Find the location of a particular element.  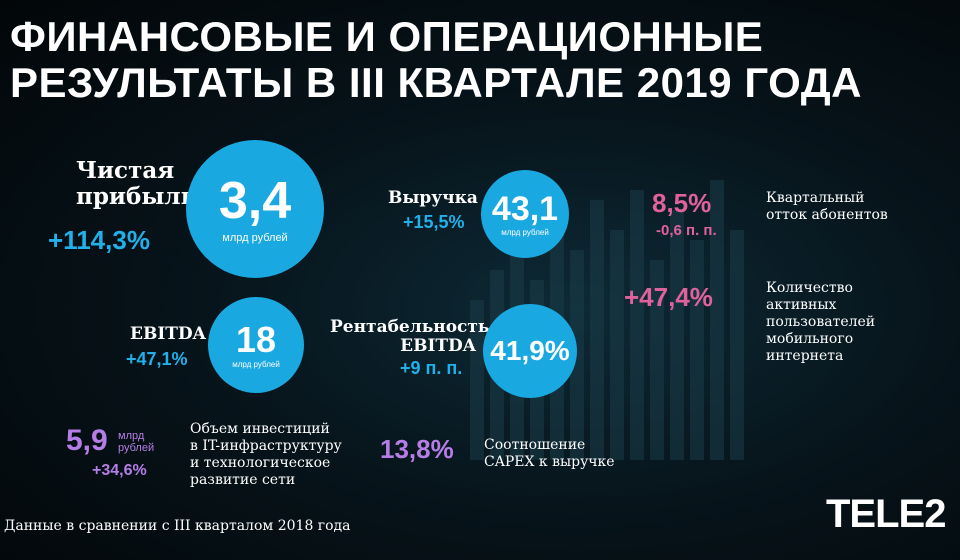

capex-description: Соотношение CAPEX к выручке is located at coordinates (549, 453).